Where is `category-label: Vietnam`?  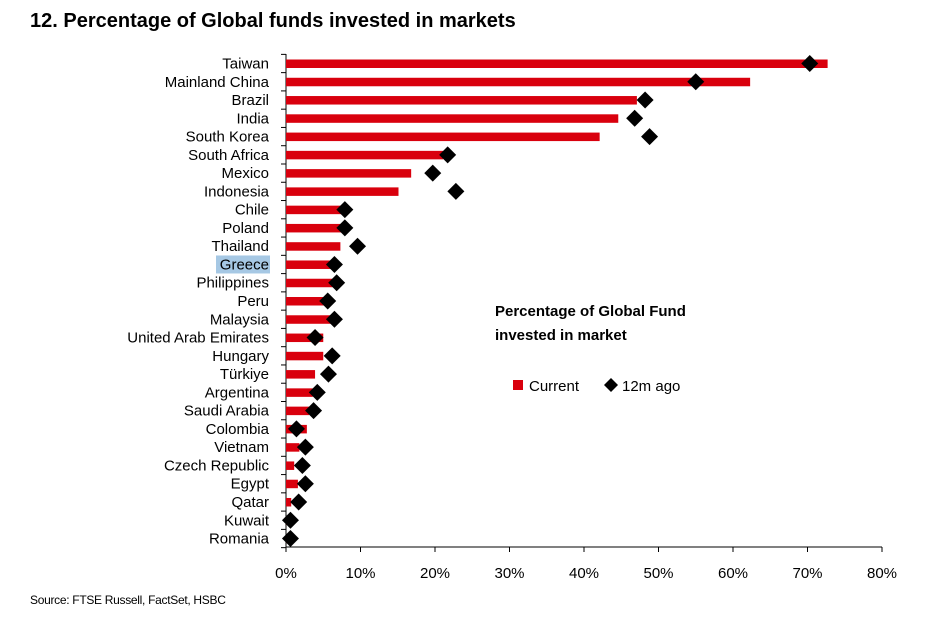
category-label: Vietnam is located at coordinates (241, 447).